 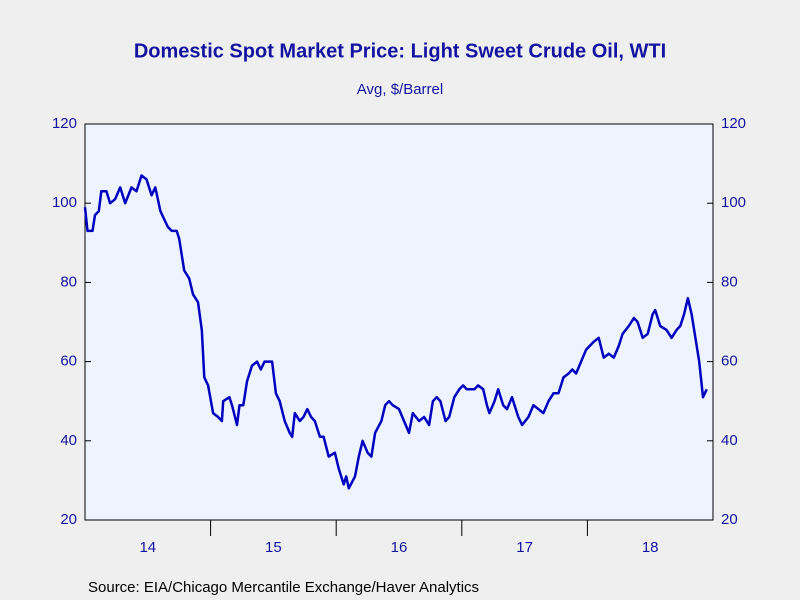 I want to click on y-tick-label: 40, so click(x=68, y=440).